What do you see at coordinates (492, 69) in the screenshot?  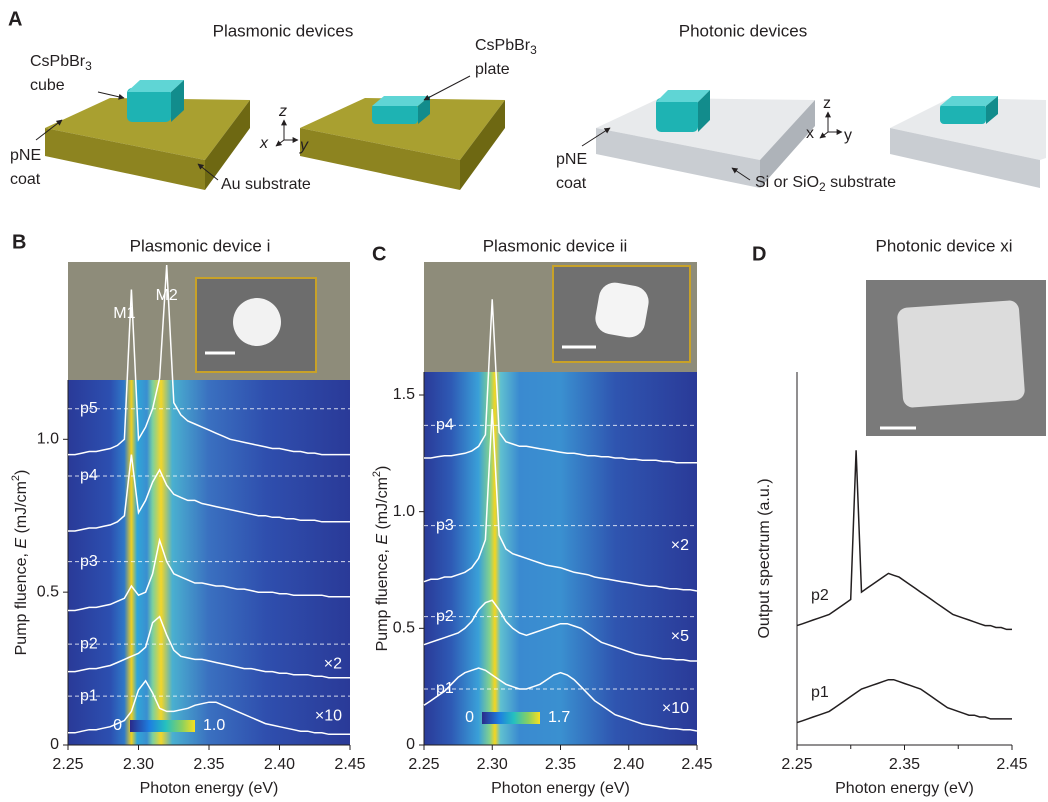 I see `annotation: plate` at bounding box center [492, 69].